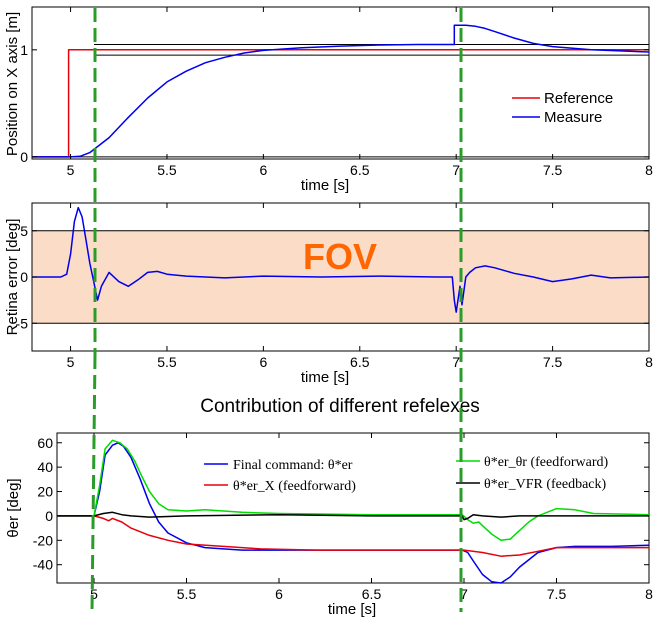  What do you see at coordinates (573, 117) in the screenshot?
I see `legend-label-measure: Measure` at bounding box center [573, 117].